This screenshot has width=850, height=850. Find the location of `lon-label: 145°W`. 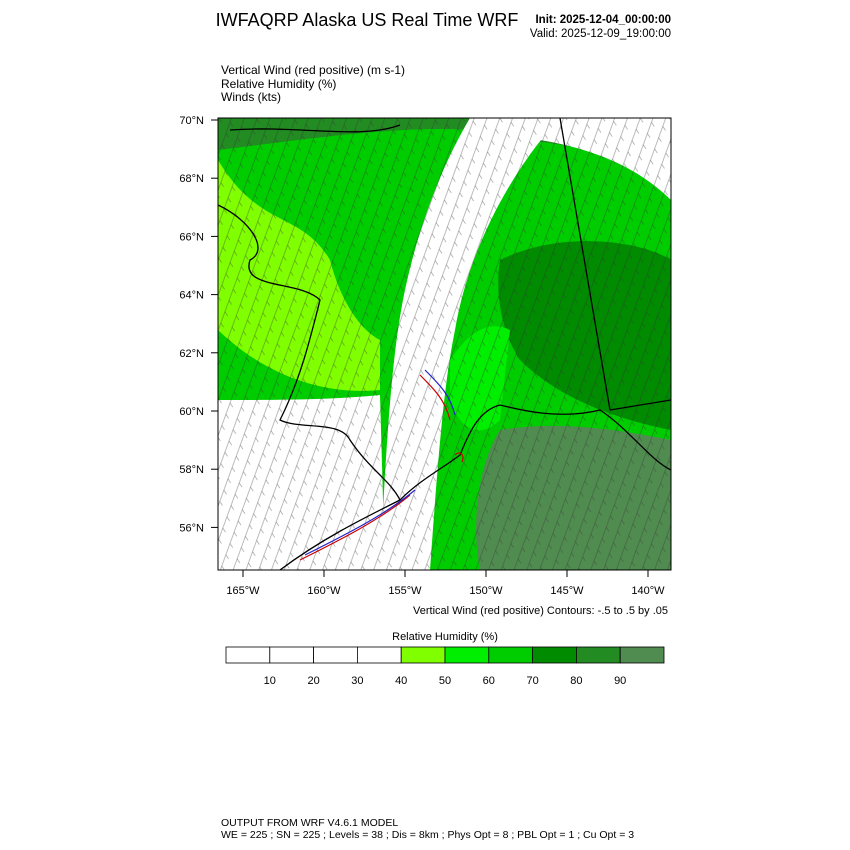

lon-label: 145°W is located at coordinates (567, 591).